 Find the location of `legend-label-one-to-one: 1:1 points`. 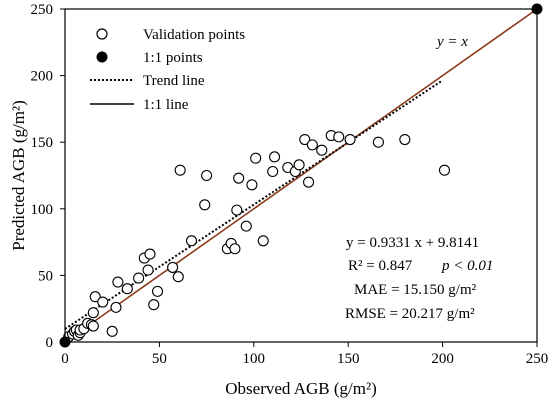

legend-label-one-to-one: 1:1 points is located at coordinates (173, 58).